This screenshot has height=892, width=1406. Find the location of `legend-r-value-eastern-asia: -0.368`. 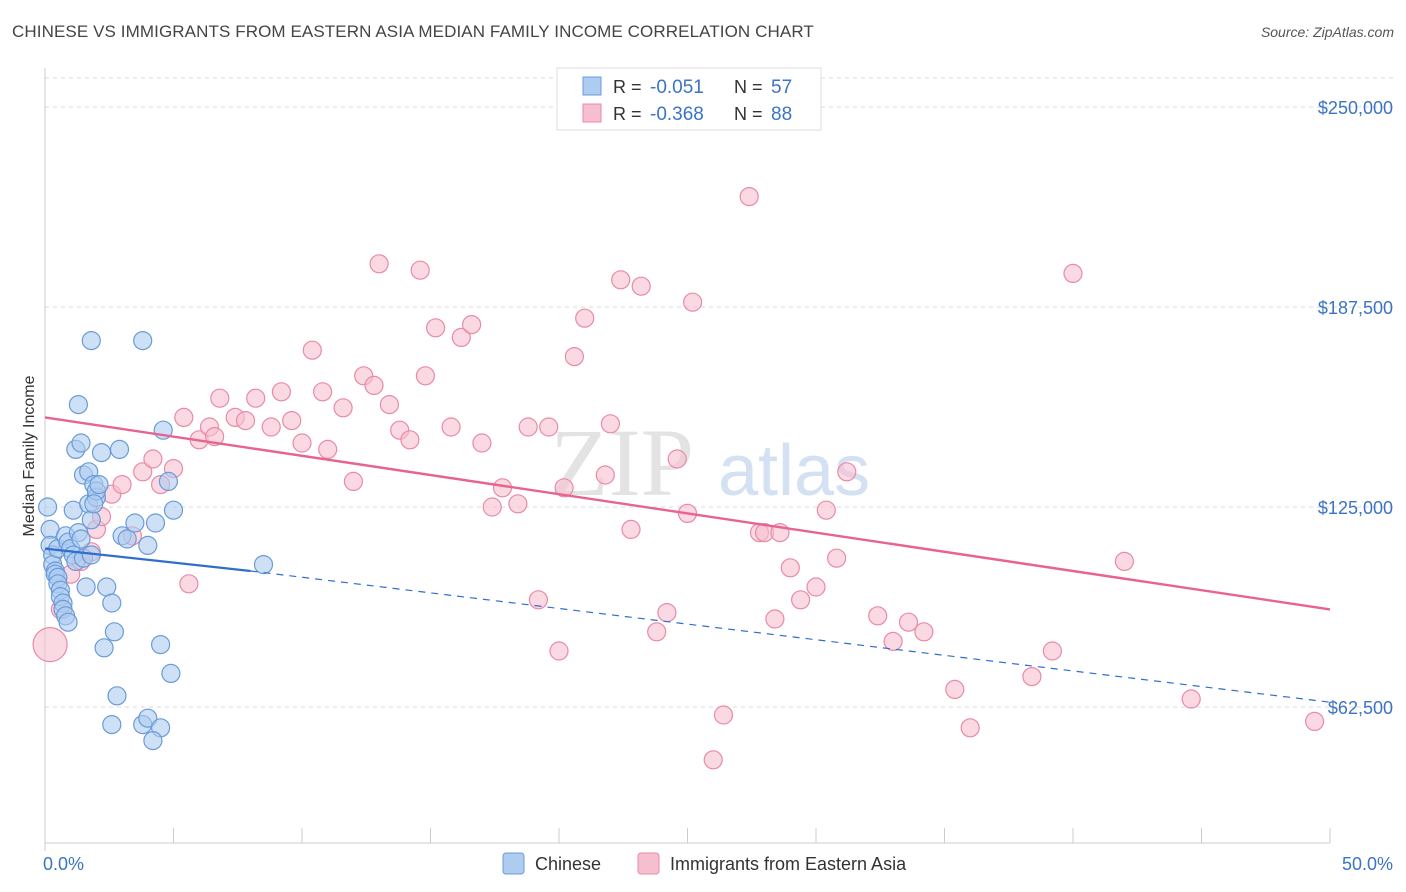

legend-r-value-eastern-asia: -0.368 is located at coordinates (677, 114).